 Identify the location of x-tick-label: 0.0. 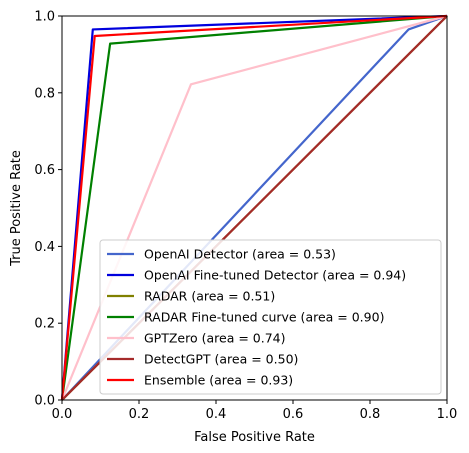
(62, 414).